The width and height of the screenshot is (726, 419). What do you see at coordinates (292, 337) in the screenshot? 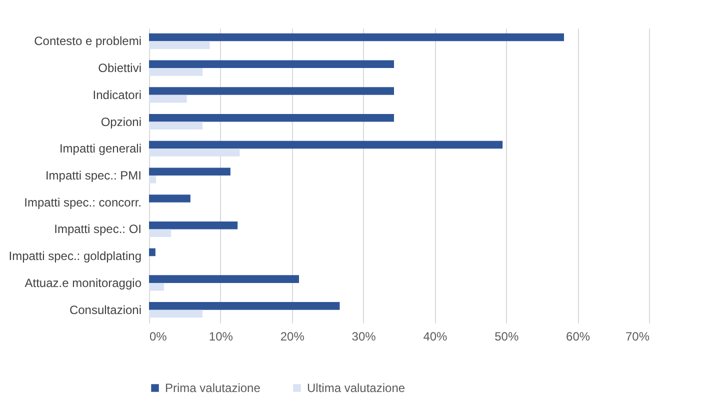
I see `x-tick-label: 20%` at bounding box center [292, 337].